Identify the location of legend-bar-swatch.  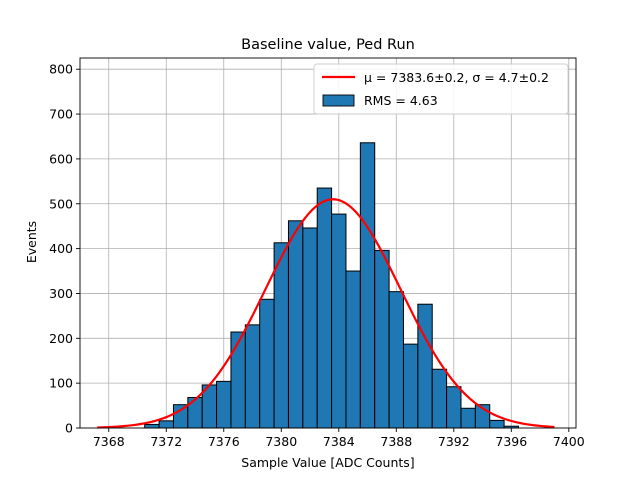
(338, 100).